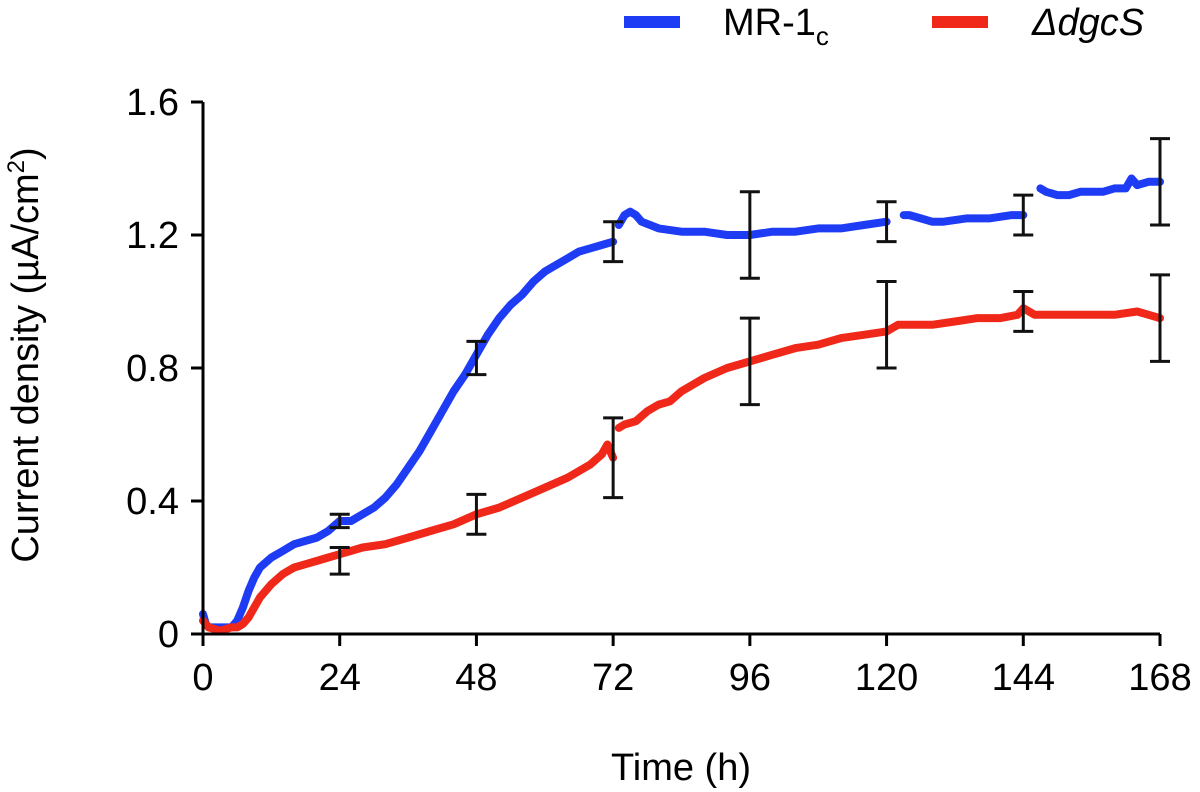  What do you see at coordinates (26, 153) in the screenshot?
I see `y-axis-title-end: )` at bounding box center [26, 153].